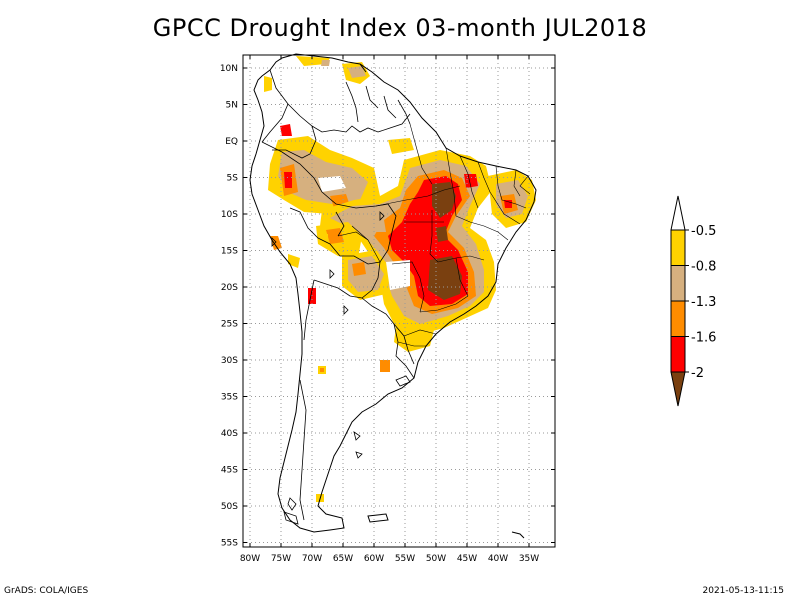 The image size is (800, 600). I want to click on lat-tick-label: 5N, so click(232, 106).